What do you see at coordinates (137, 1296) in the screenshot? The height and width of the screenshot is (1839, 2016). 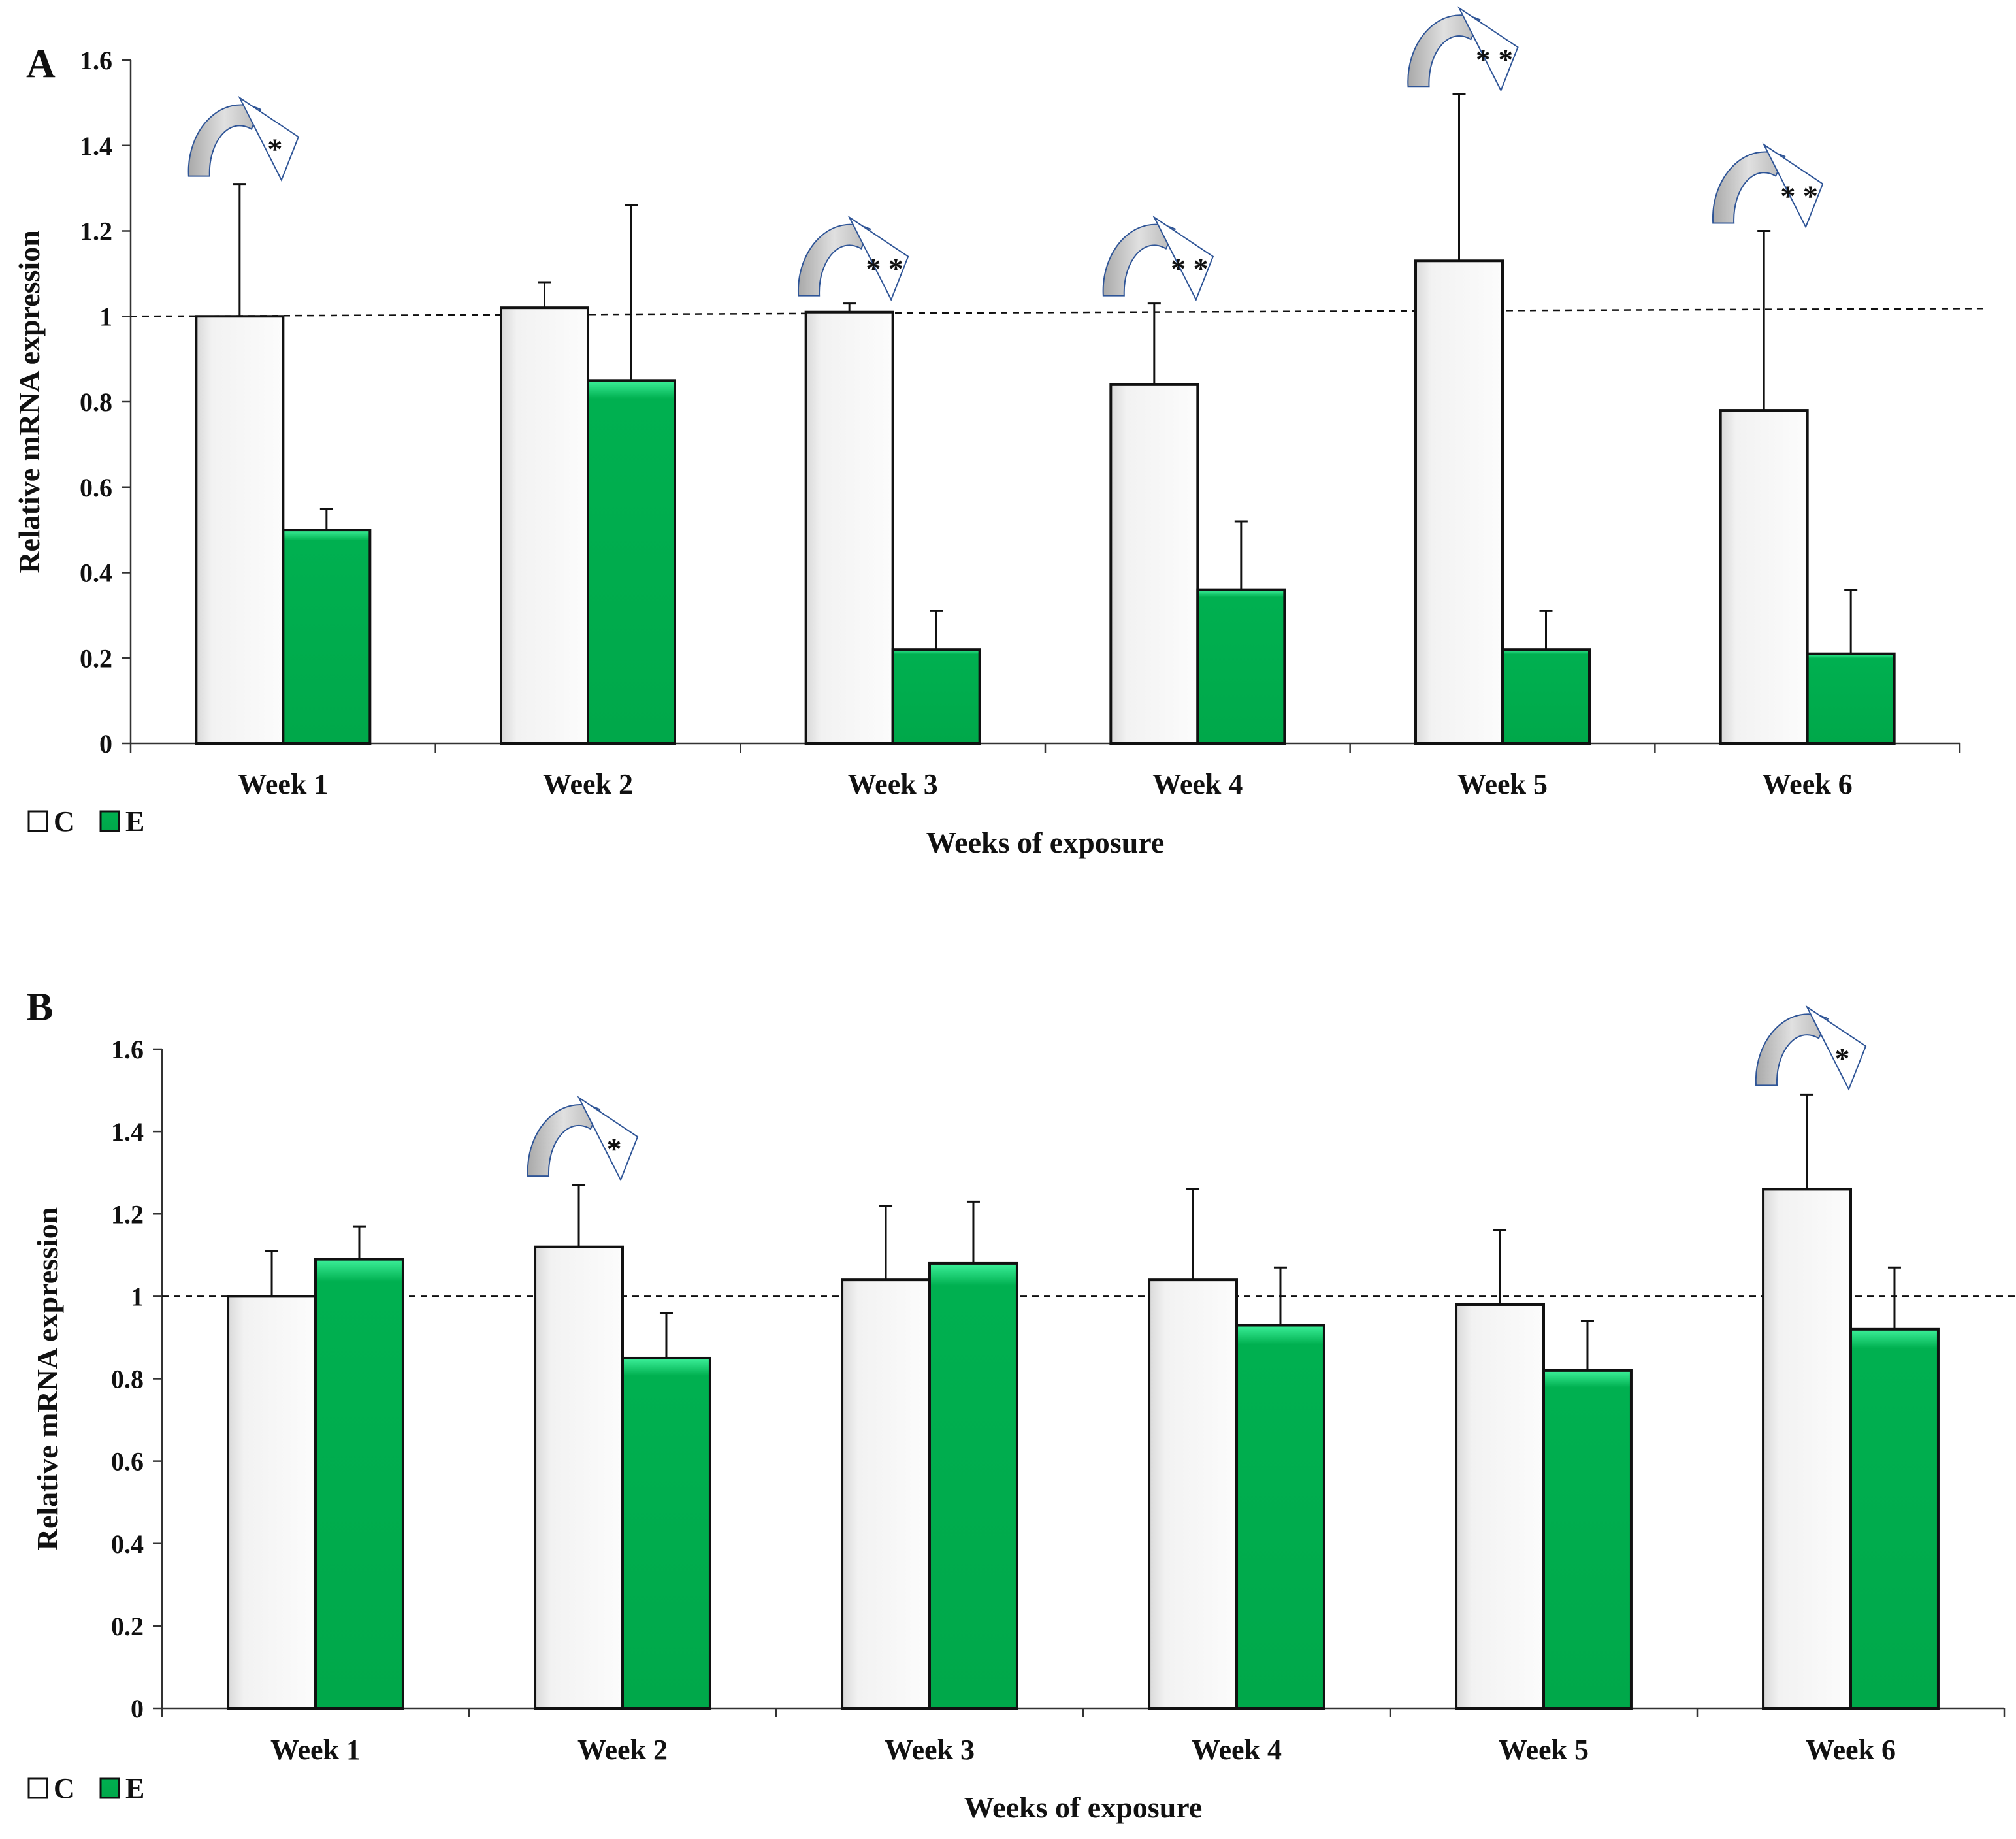 I see `y-tick-label: 1` at bounding box center [137, 1296].